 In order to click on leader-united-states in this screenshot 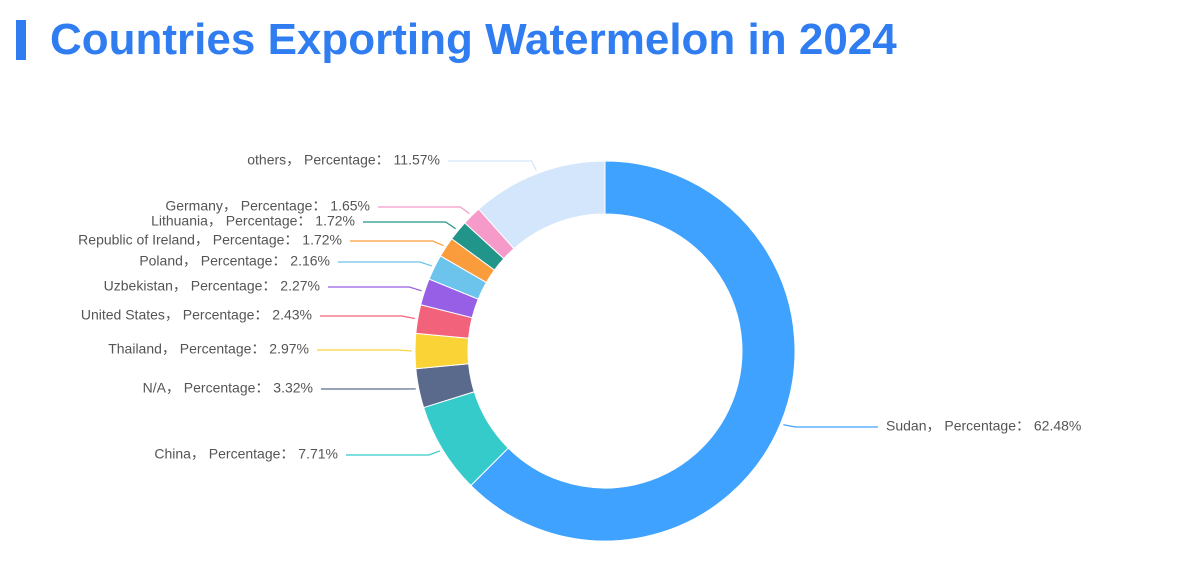, I will do `click(367, 317)`.